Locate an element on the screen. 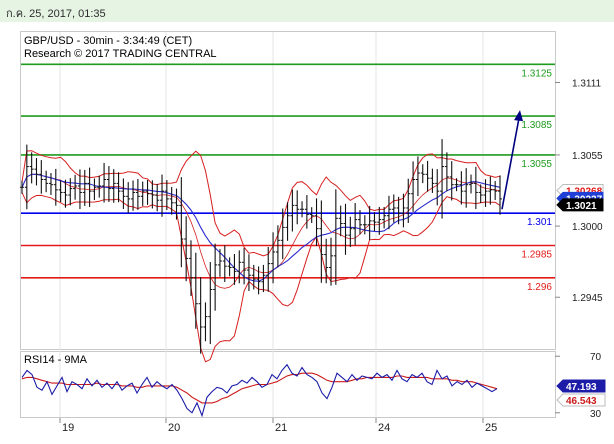 The height and width of the screenshot is (444, 614). price-axis: 1.3111 1.3055 1.3000 1.2945 is located at coordinates (579, 191).